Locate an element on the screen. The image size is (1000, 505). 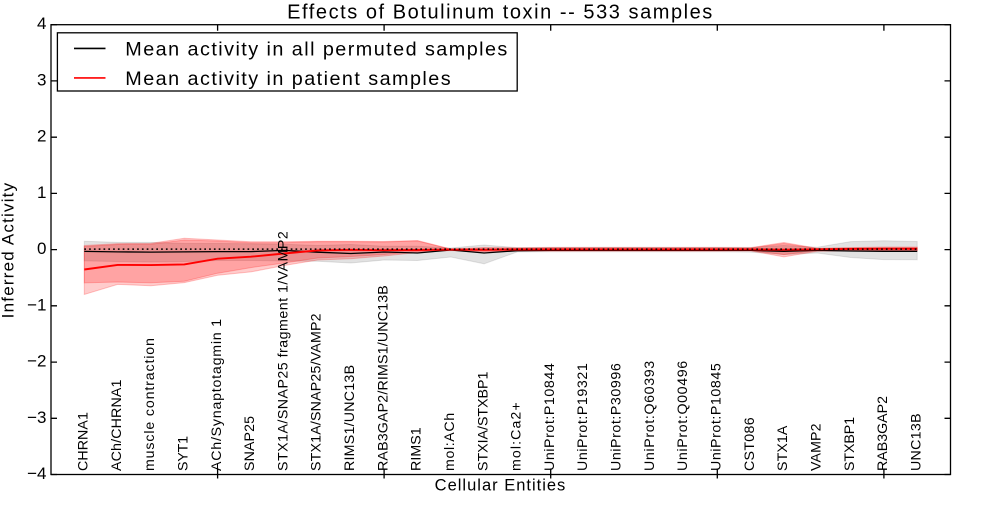
svg-text: 2 is located at coordinates (41, 136).